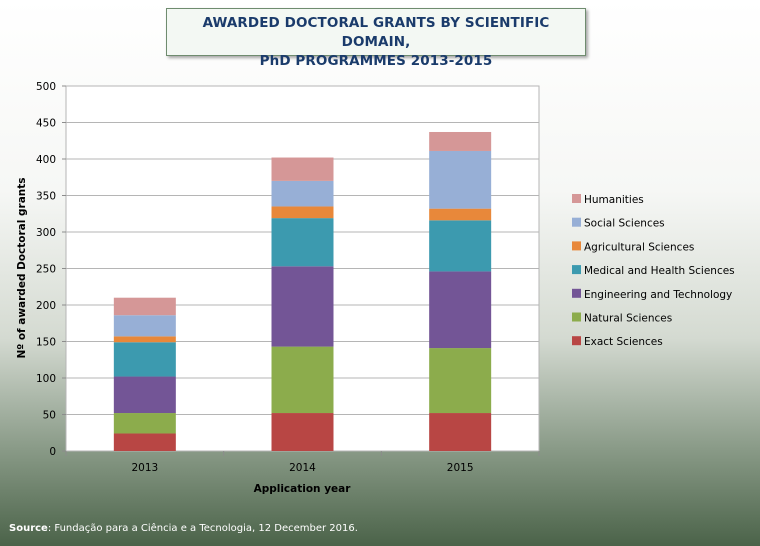 This screenshot has width=760, height=546. Describe the element at coordinates (624, 224) in the screenshot. I see `legend-label: Social Sciences` at that location.